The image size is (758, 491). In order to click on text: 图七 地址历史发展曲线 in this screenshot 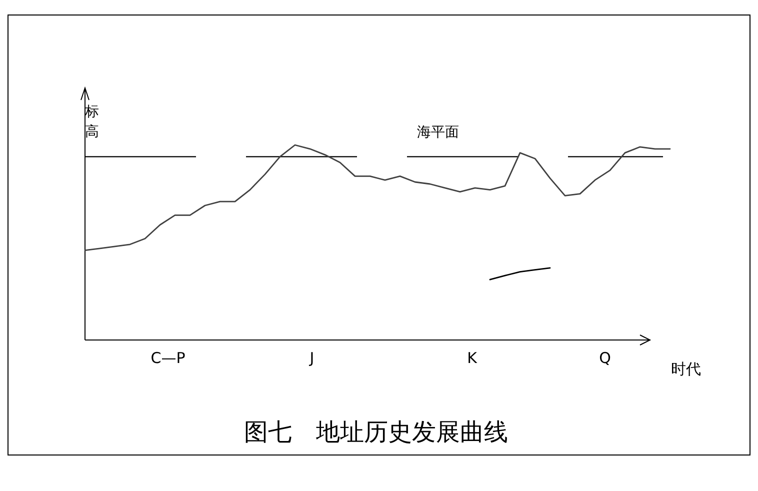, I will do `click(376, 433)`.